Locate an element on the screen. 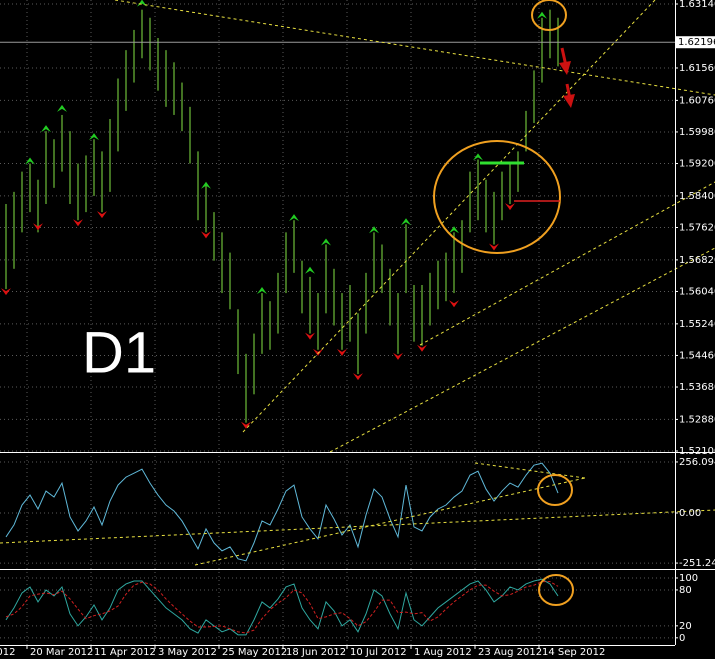 The image size is (715, 659). y-tick-label: 1.57620 is located at coordinates (697, 227).